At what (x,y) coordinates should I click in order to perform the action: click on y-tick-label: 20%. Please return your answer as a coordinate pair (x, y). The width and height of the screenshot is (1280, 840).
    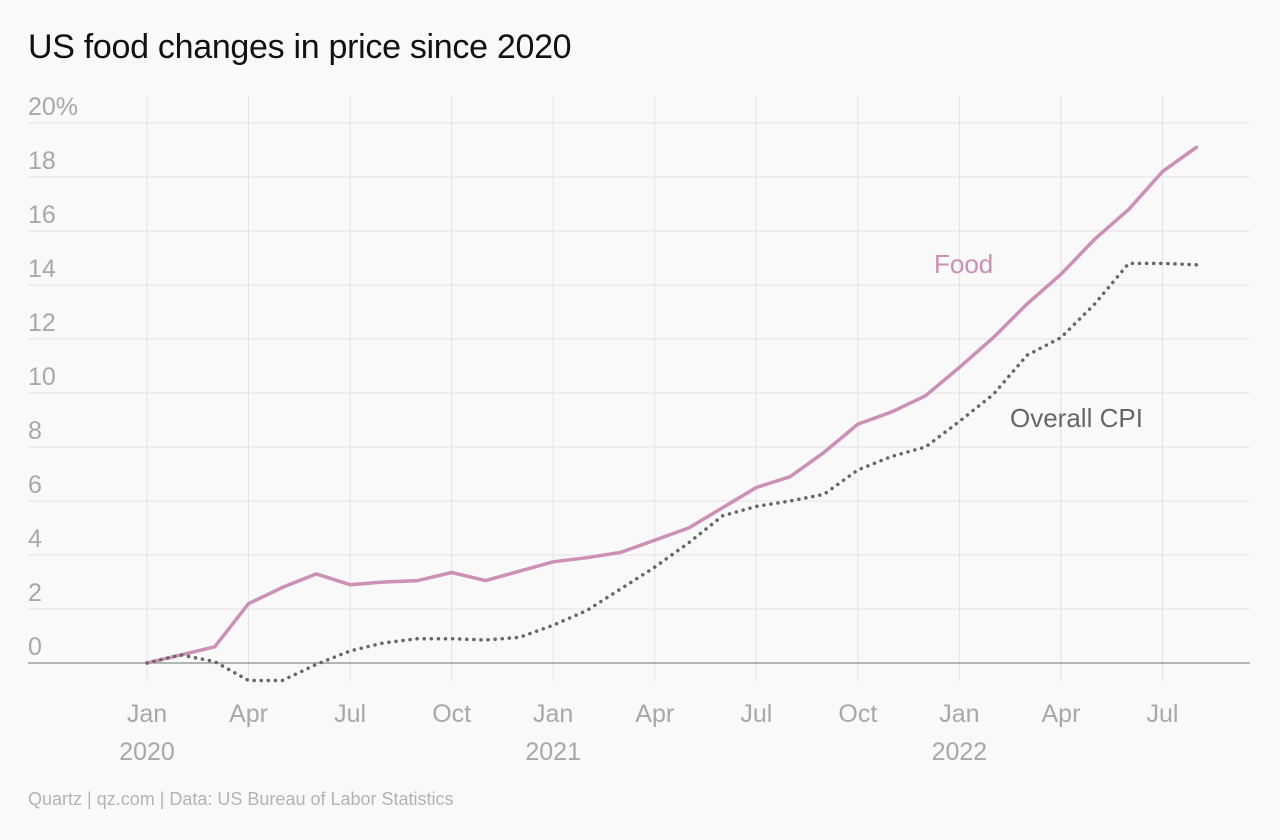
    Looking at the image, I should click on (53, 107).